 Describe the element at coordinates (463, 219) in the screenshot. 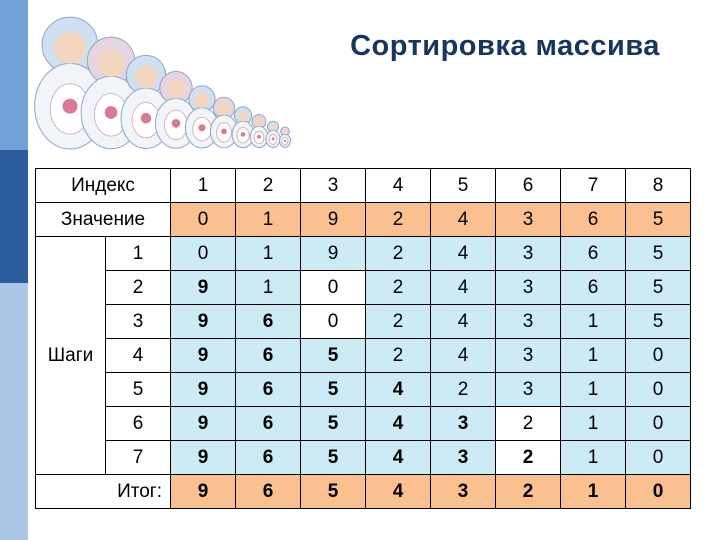

I see `value-cell: 4` at that location.